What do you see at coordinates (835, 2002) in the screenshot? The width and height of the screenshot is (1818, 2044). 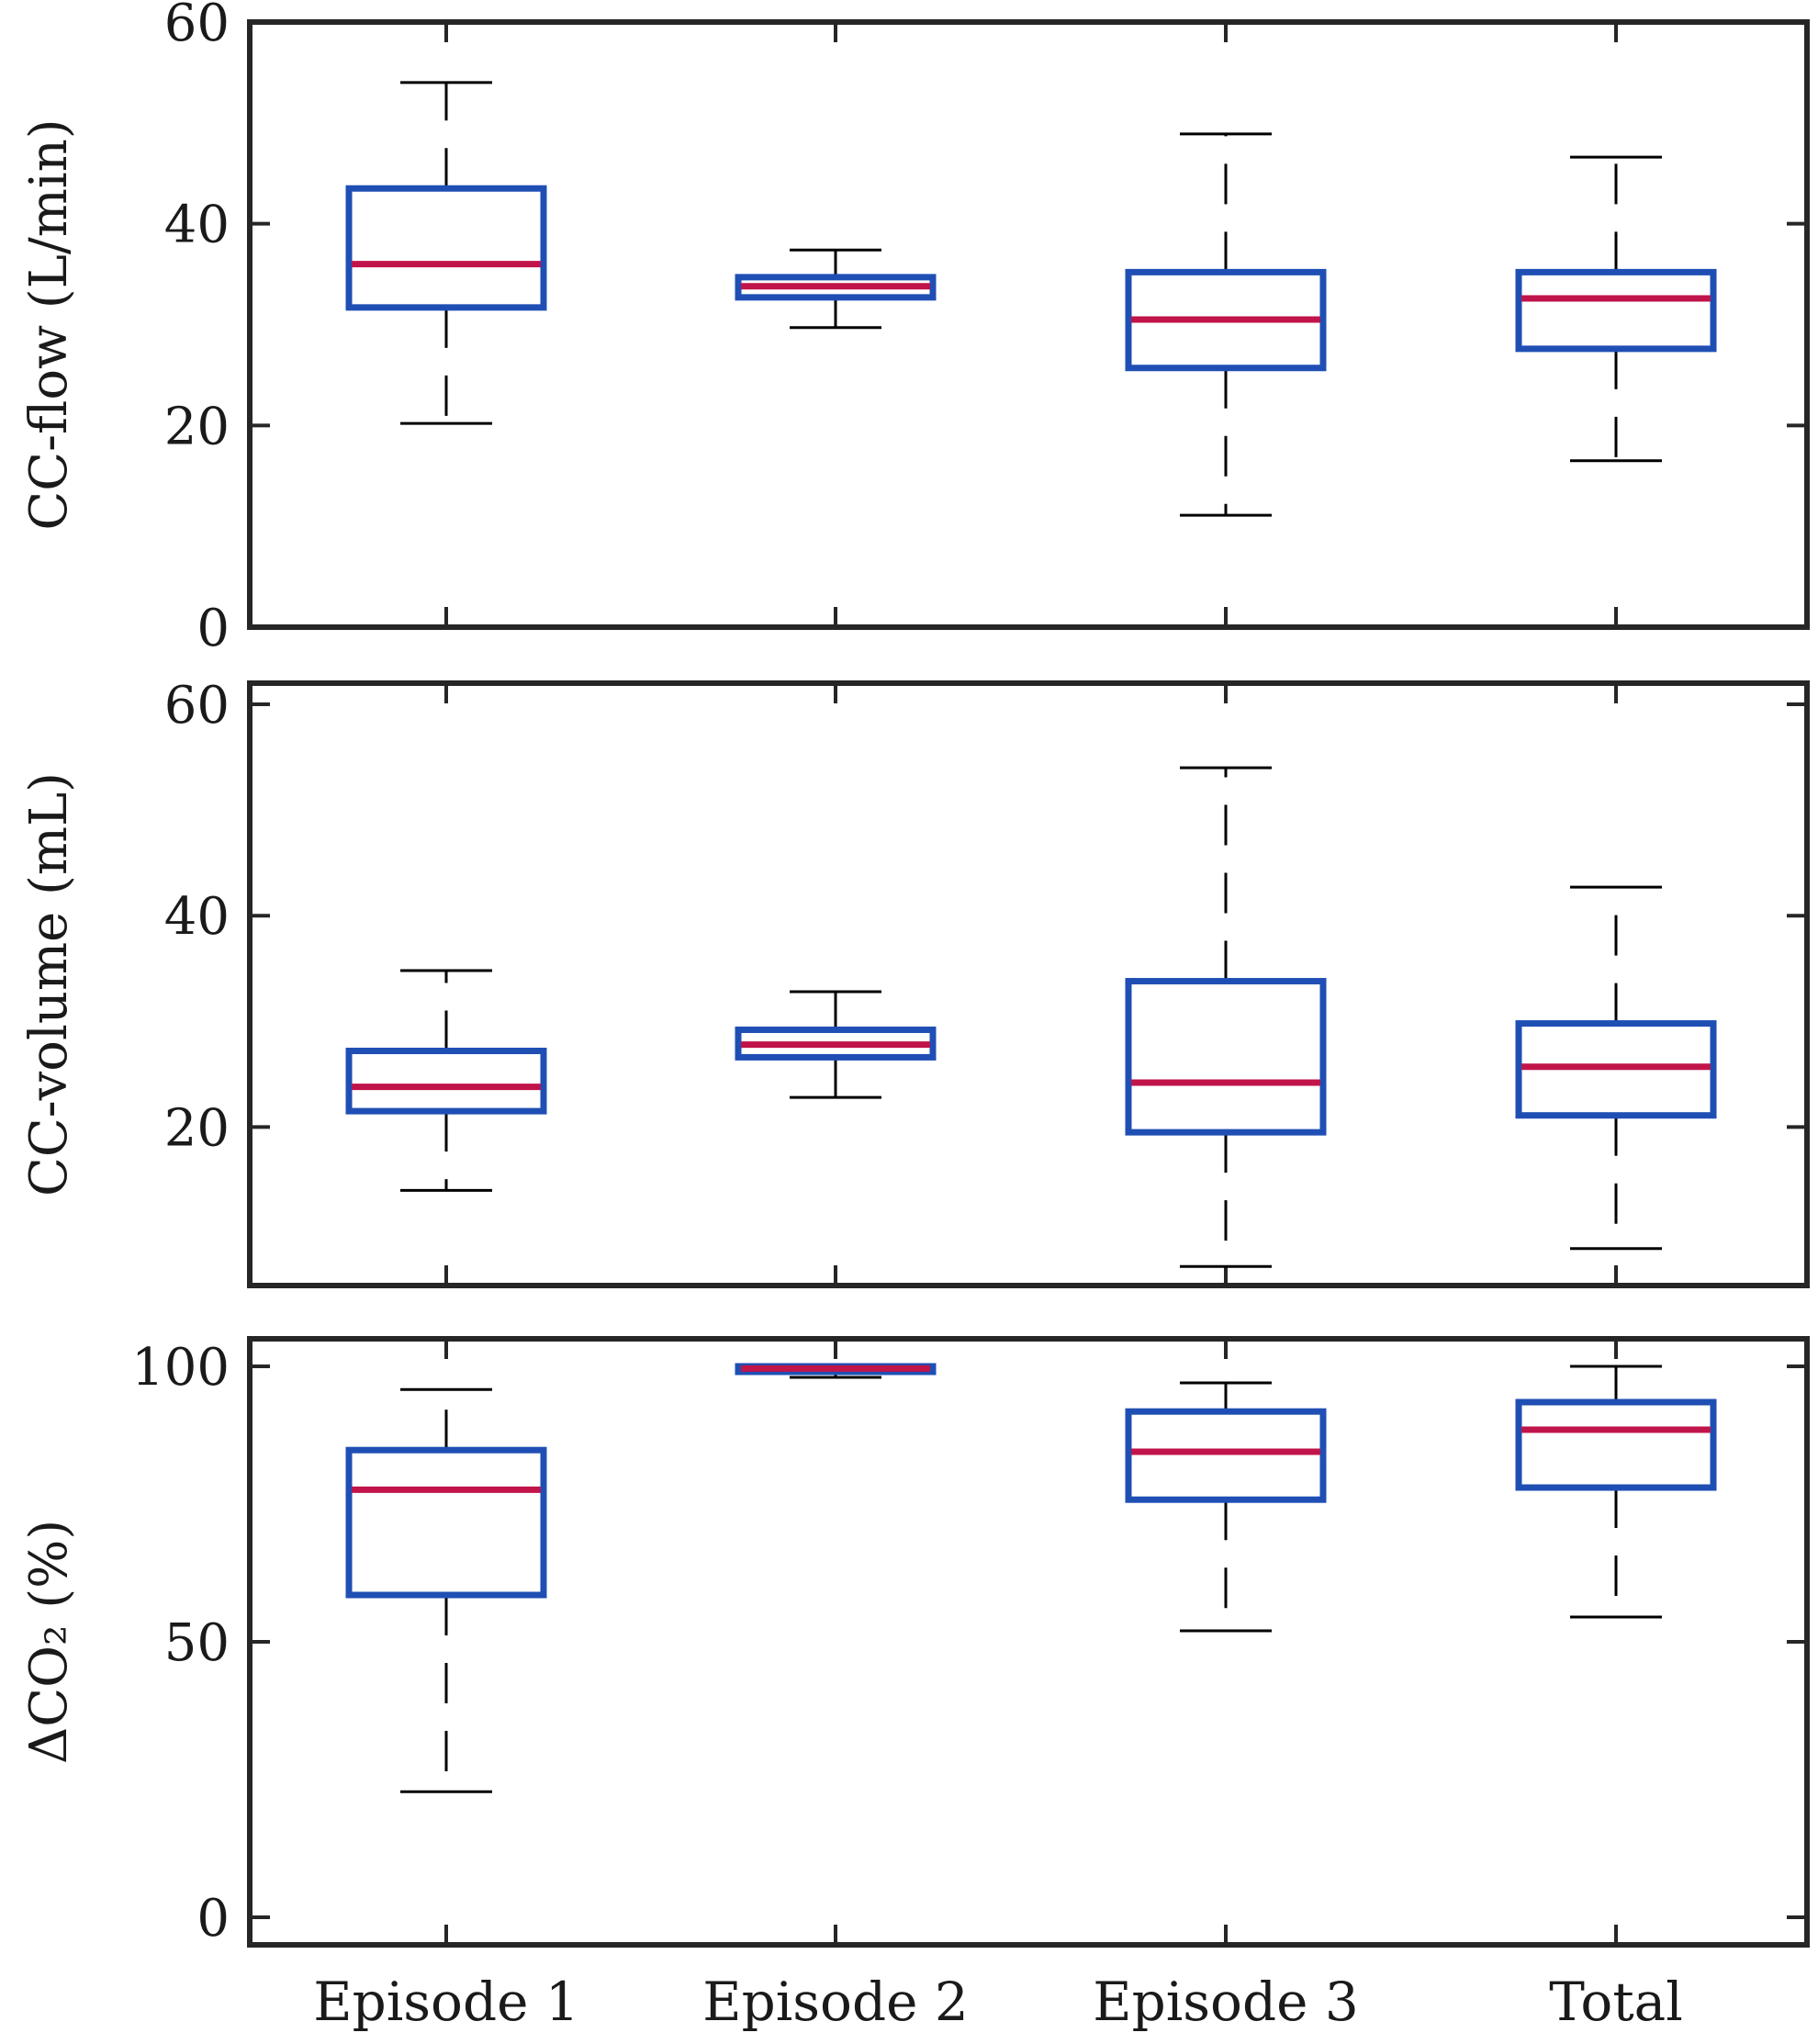 I see `x-category-label: Episode 2` at bounding box center [835, 2002].